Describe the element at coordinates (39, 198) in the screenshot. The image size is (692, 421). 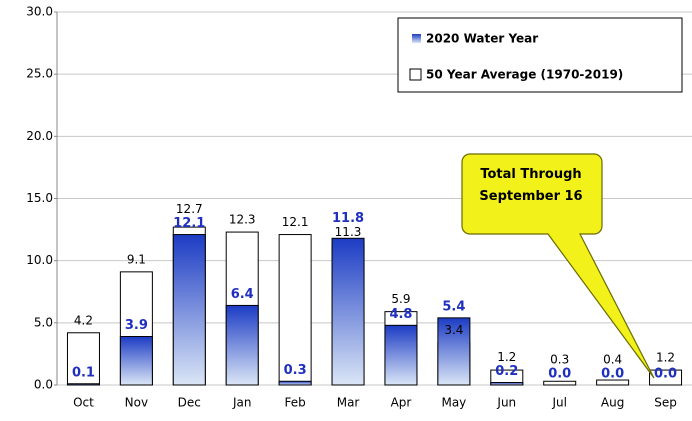
I see `y-tick-label: 15.0` at that location.